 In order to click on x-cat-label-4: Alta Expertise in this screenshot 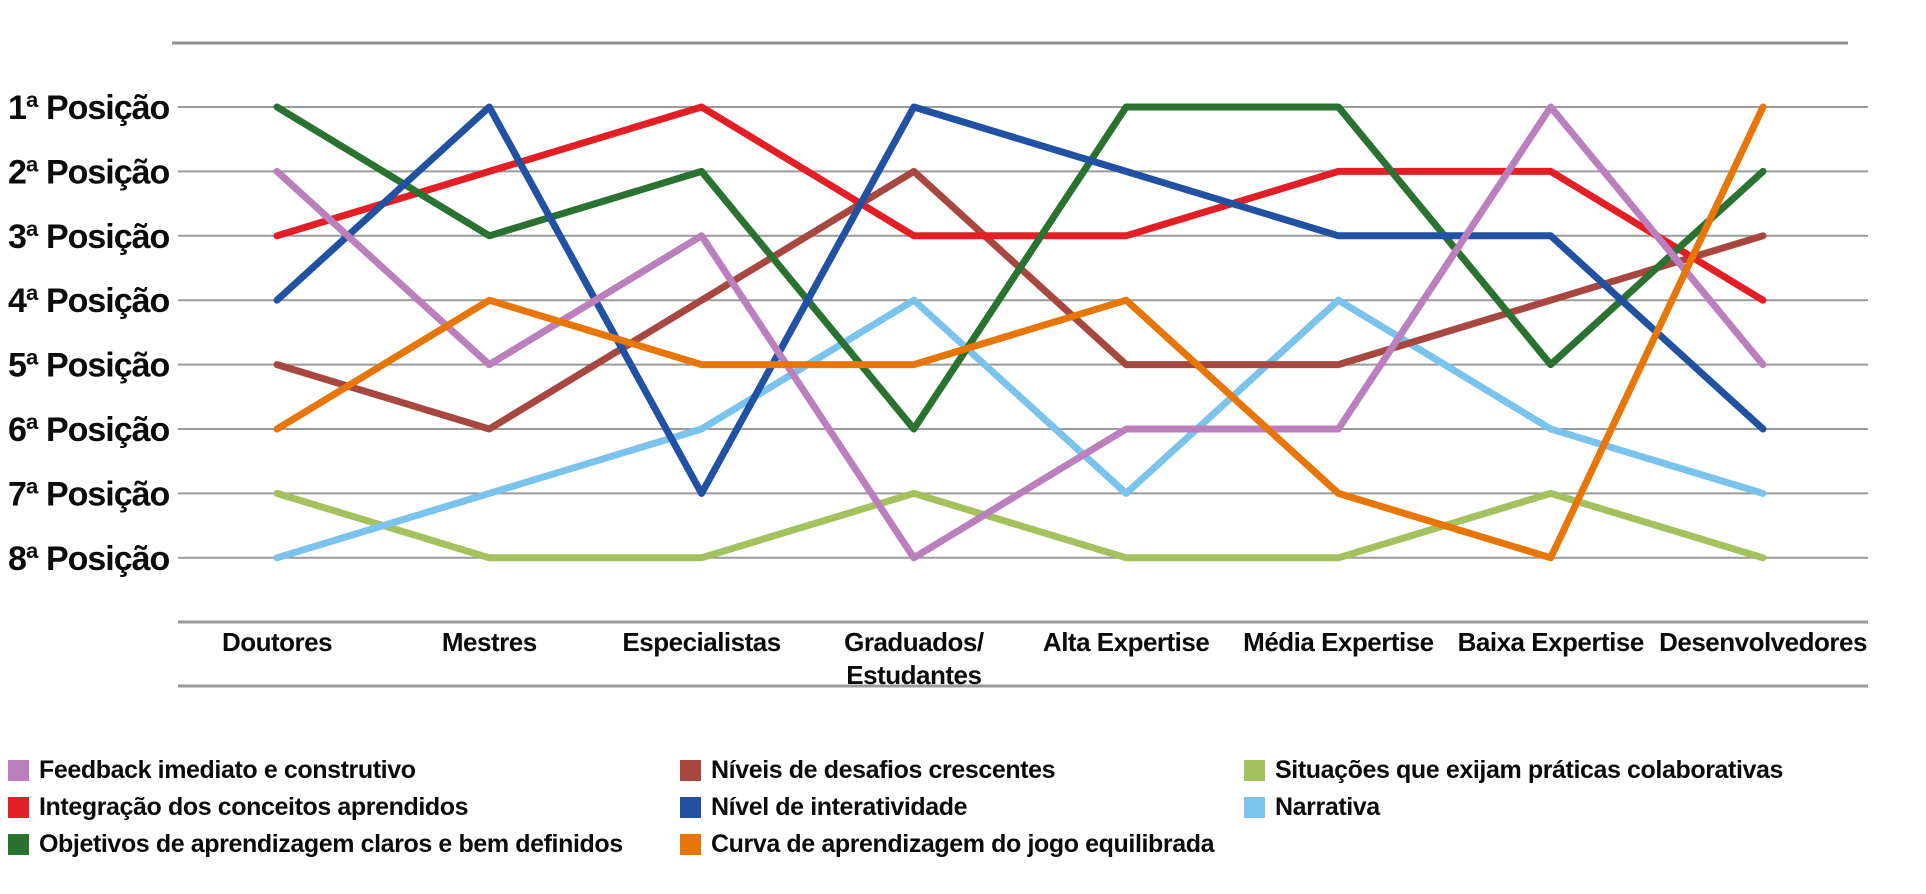, I will do `click(1126, 642)`.